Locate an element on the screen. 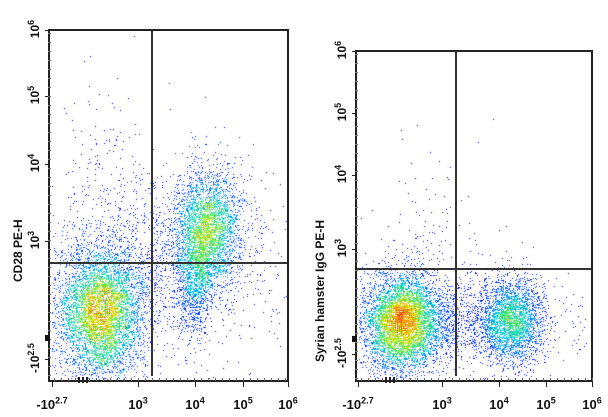 The image size is (608, 417). x-tick-label: -102.7 is located at coordinates (52, 403).